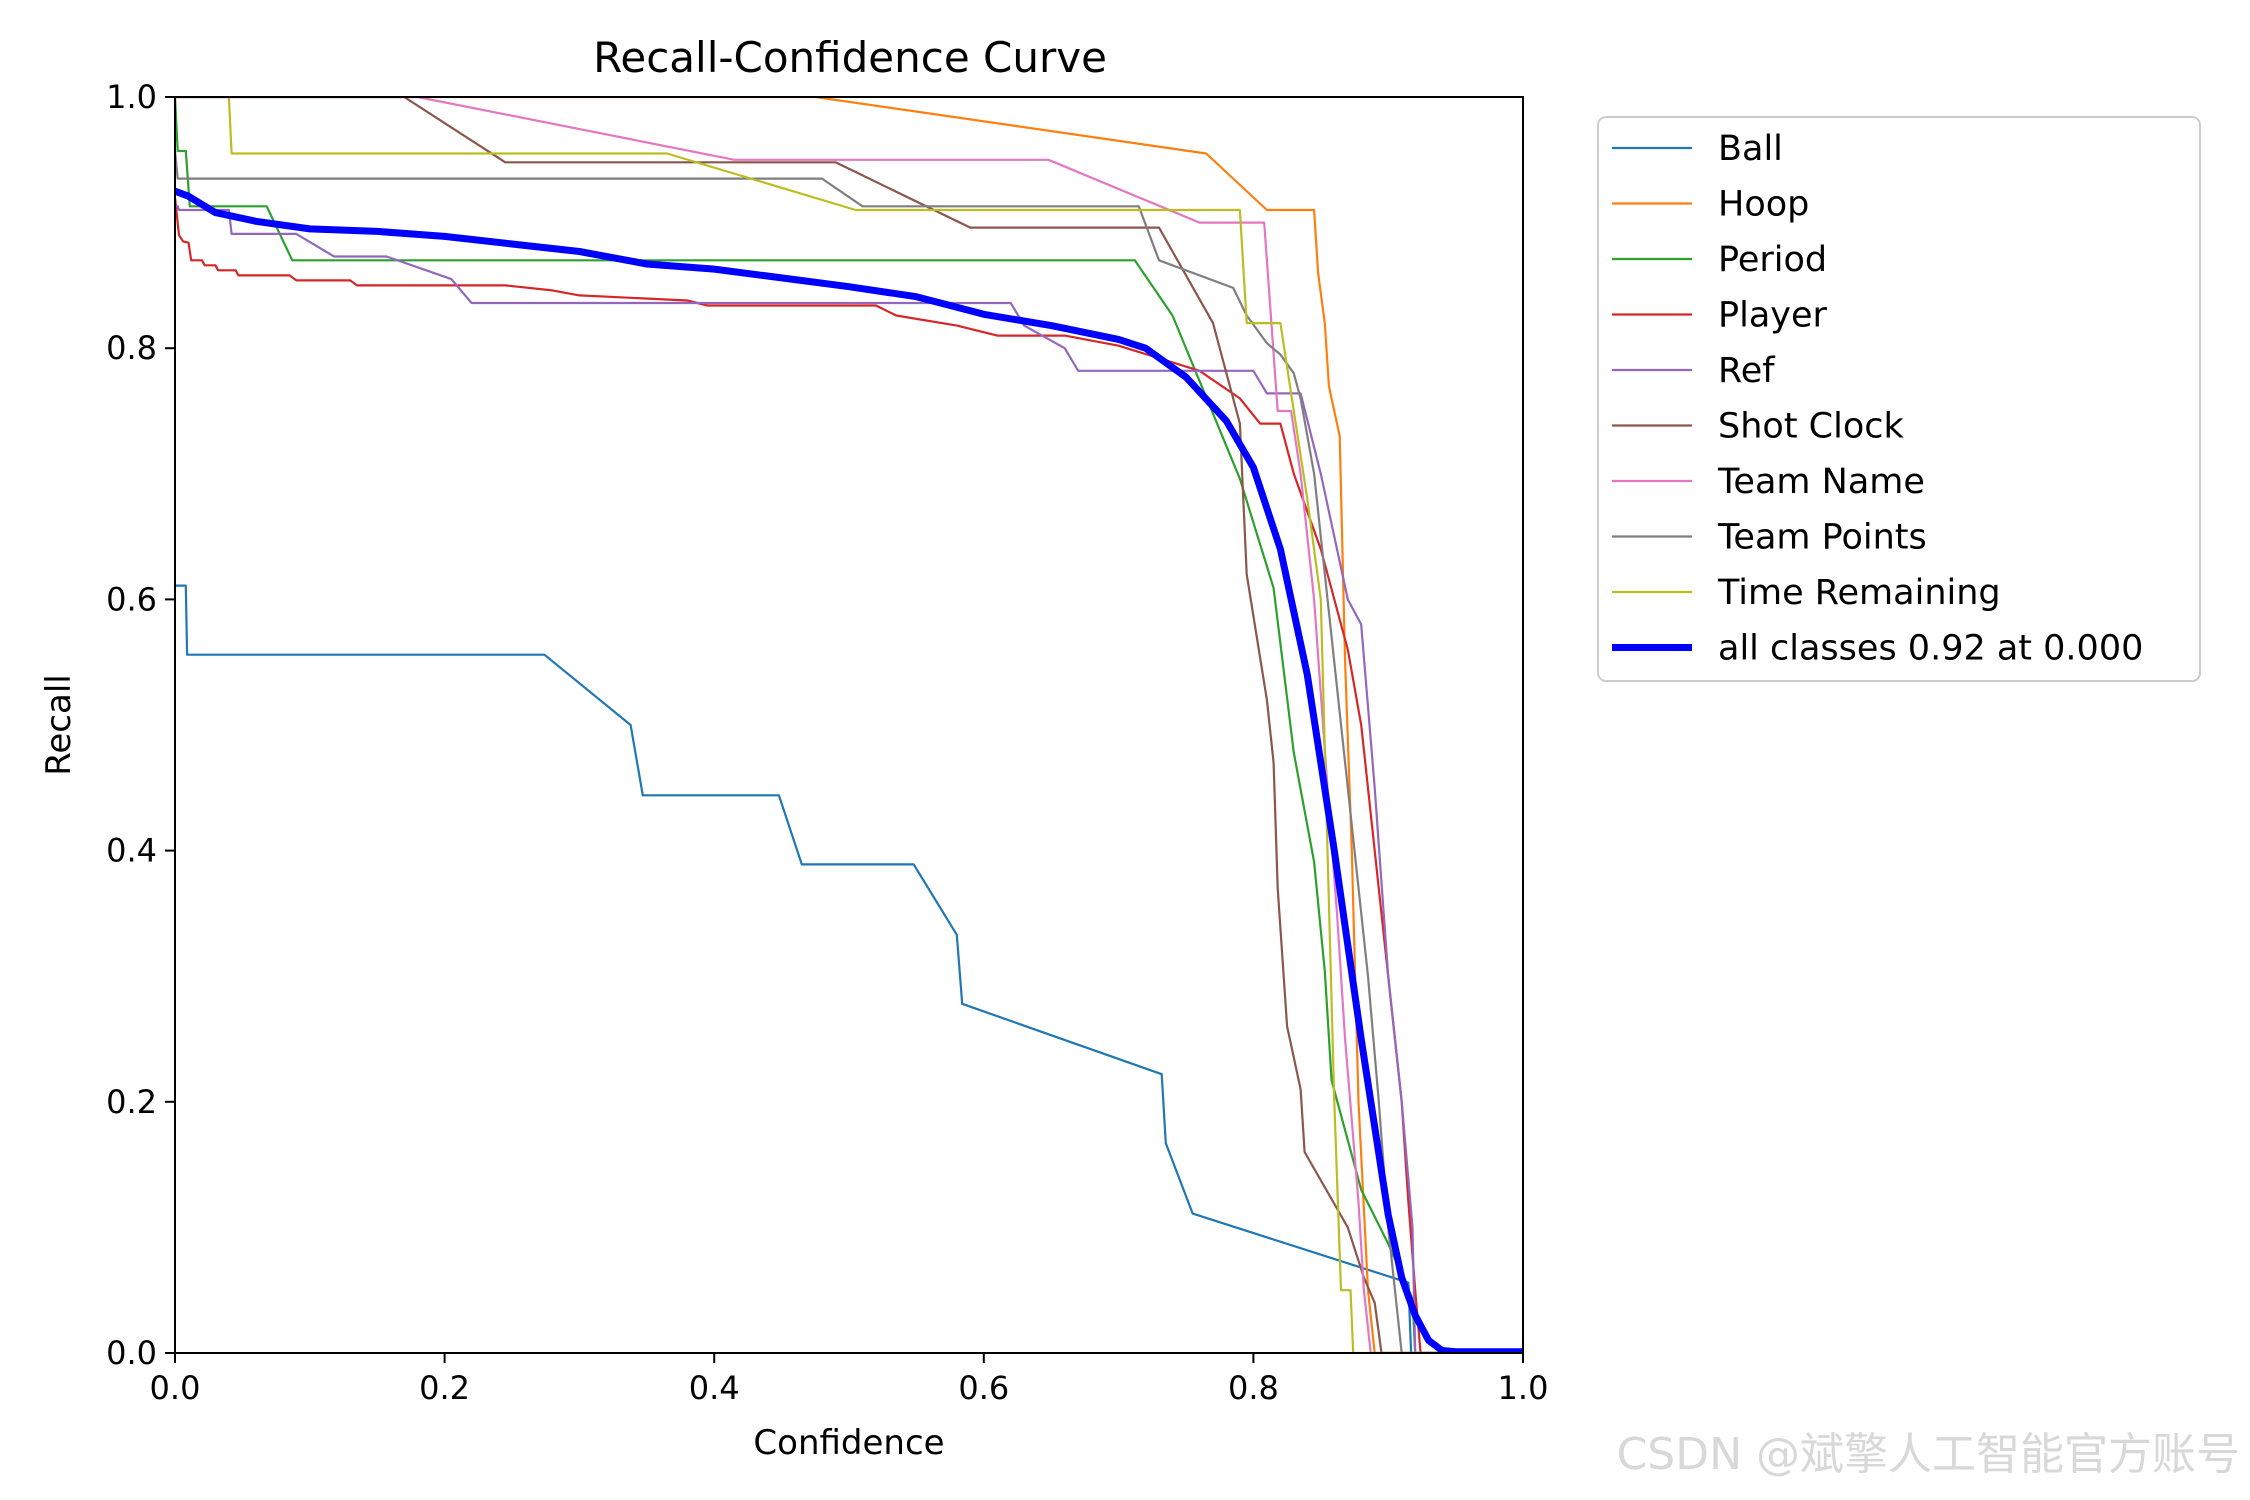 Image resolution: width=2250 pixels, height=1500 pixels. What do you see at coordinates (849, 1380) in the screenshot?
I see `x-axis-ticks: 0.0 0.2 0.4 0.6 0.8 1.0` at bounding box center [849, 1380].